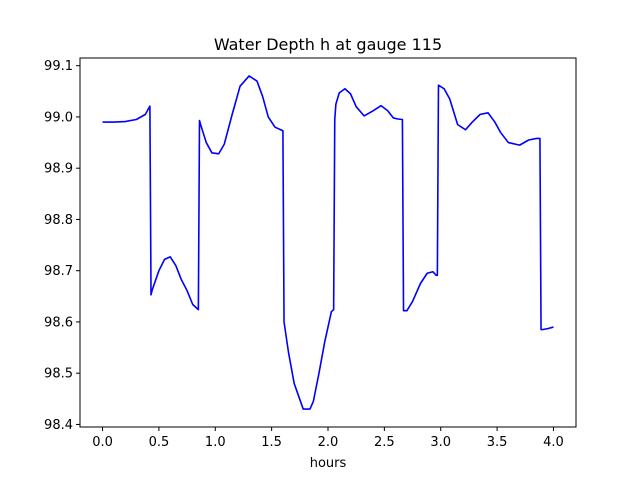 The width and height of the screenshot is (640, 480). Describe the element at coordinates (553, 442) in the screenshot. I see `x-tick-label: 4.0` at that location.